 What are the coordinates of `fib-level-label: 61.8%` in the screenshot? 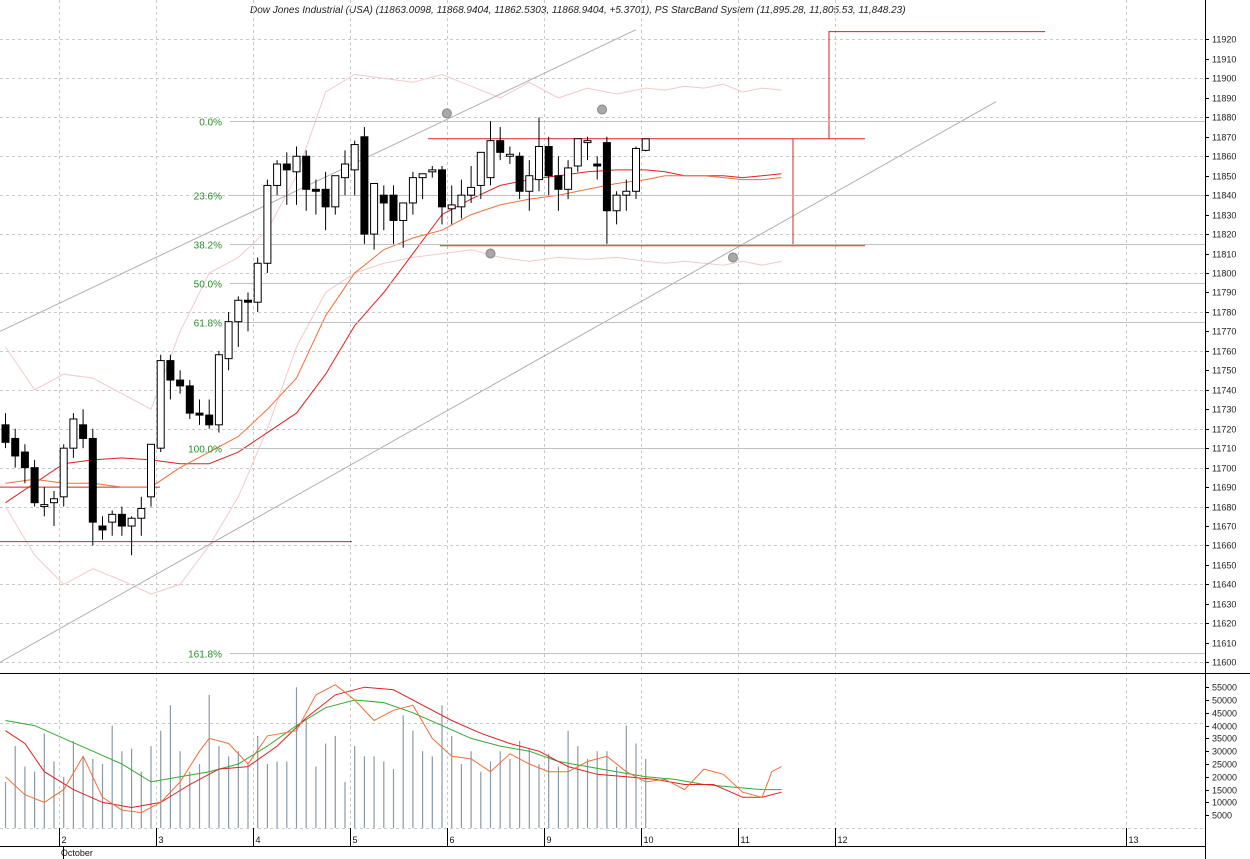 It's located at (208, 324).